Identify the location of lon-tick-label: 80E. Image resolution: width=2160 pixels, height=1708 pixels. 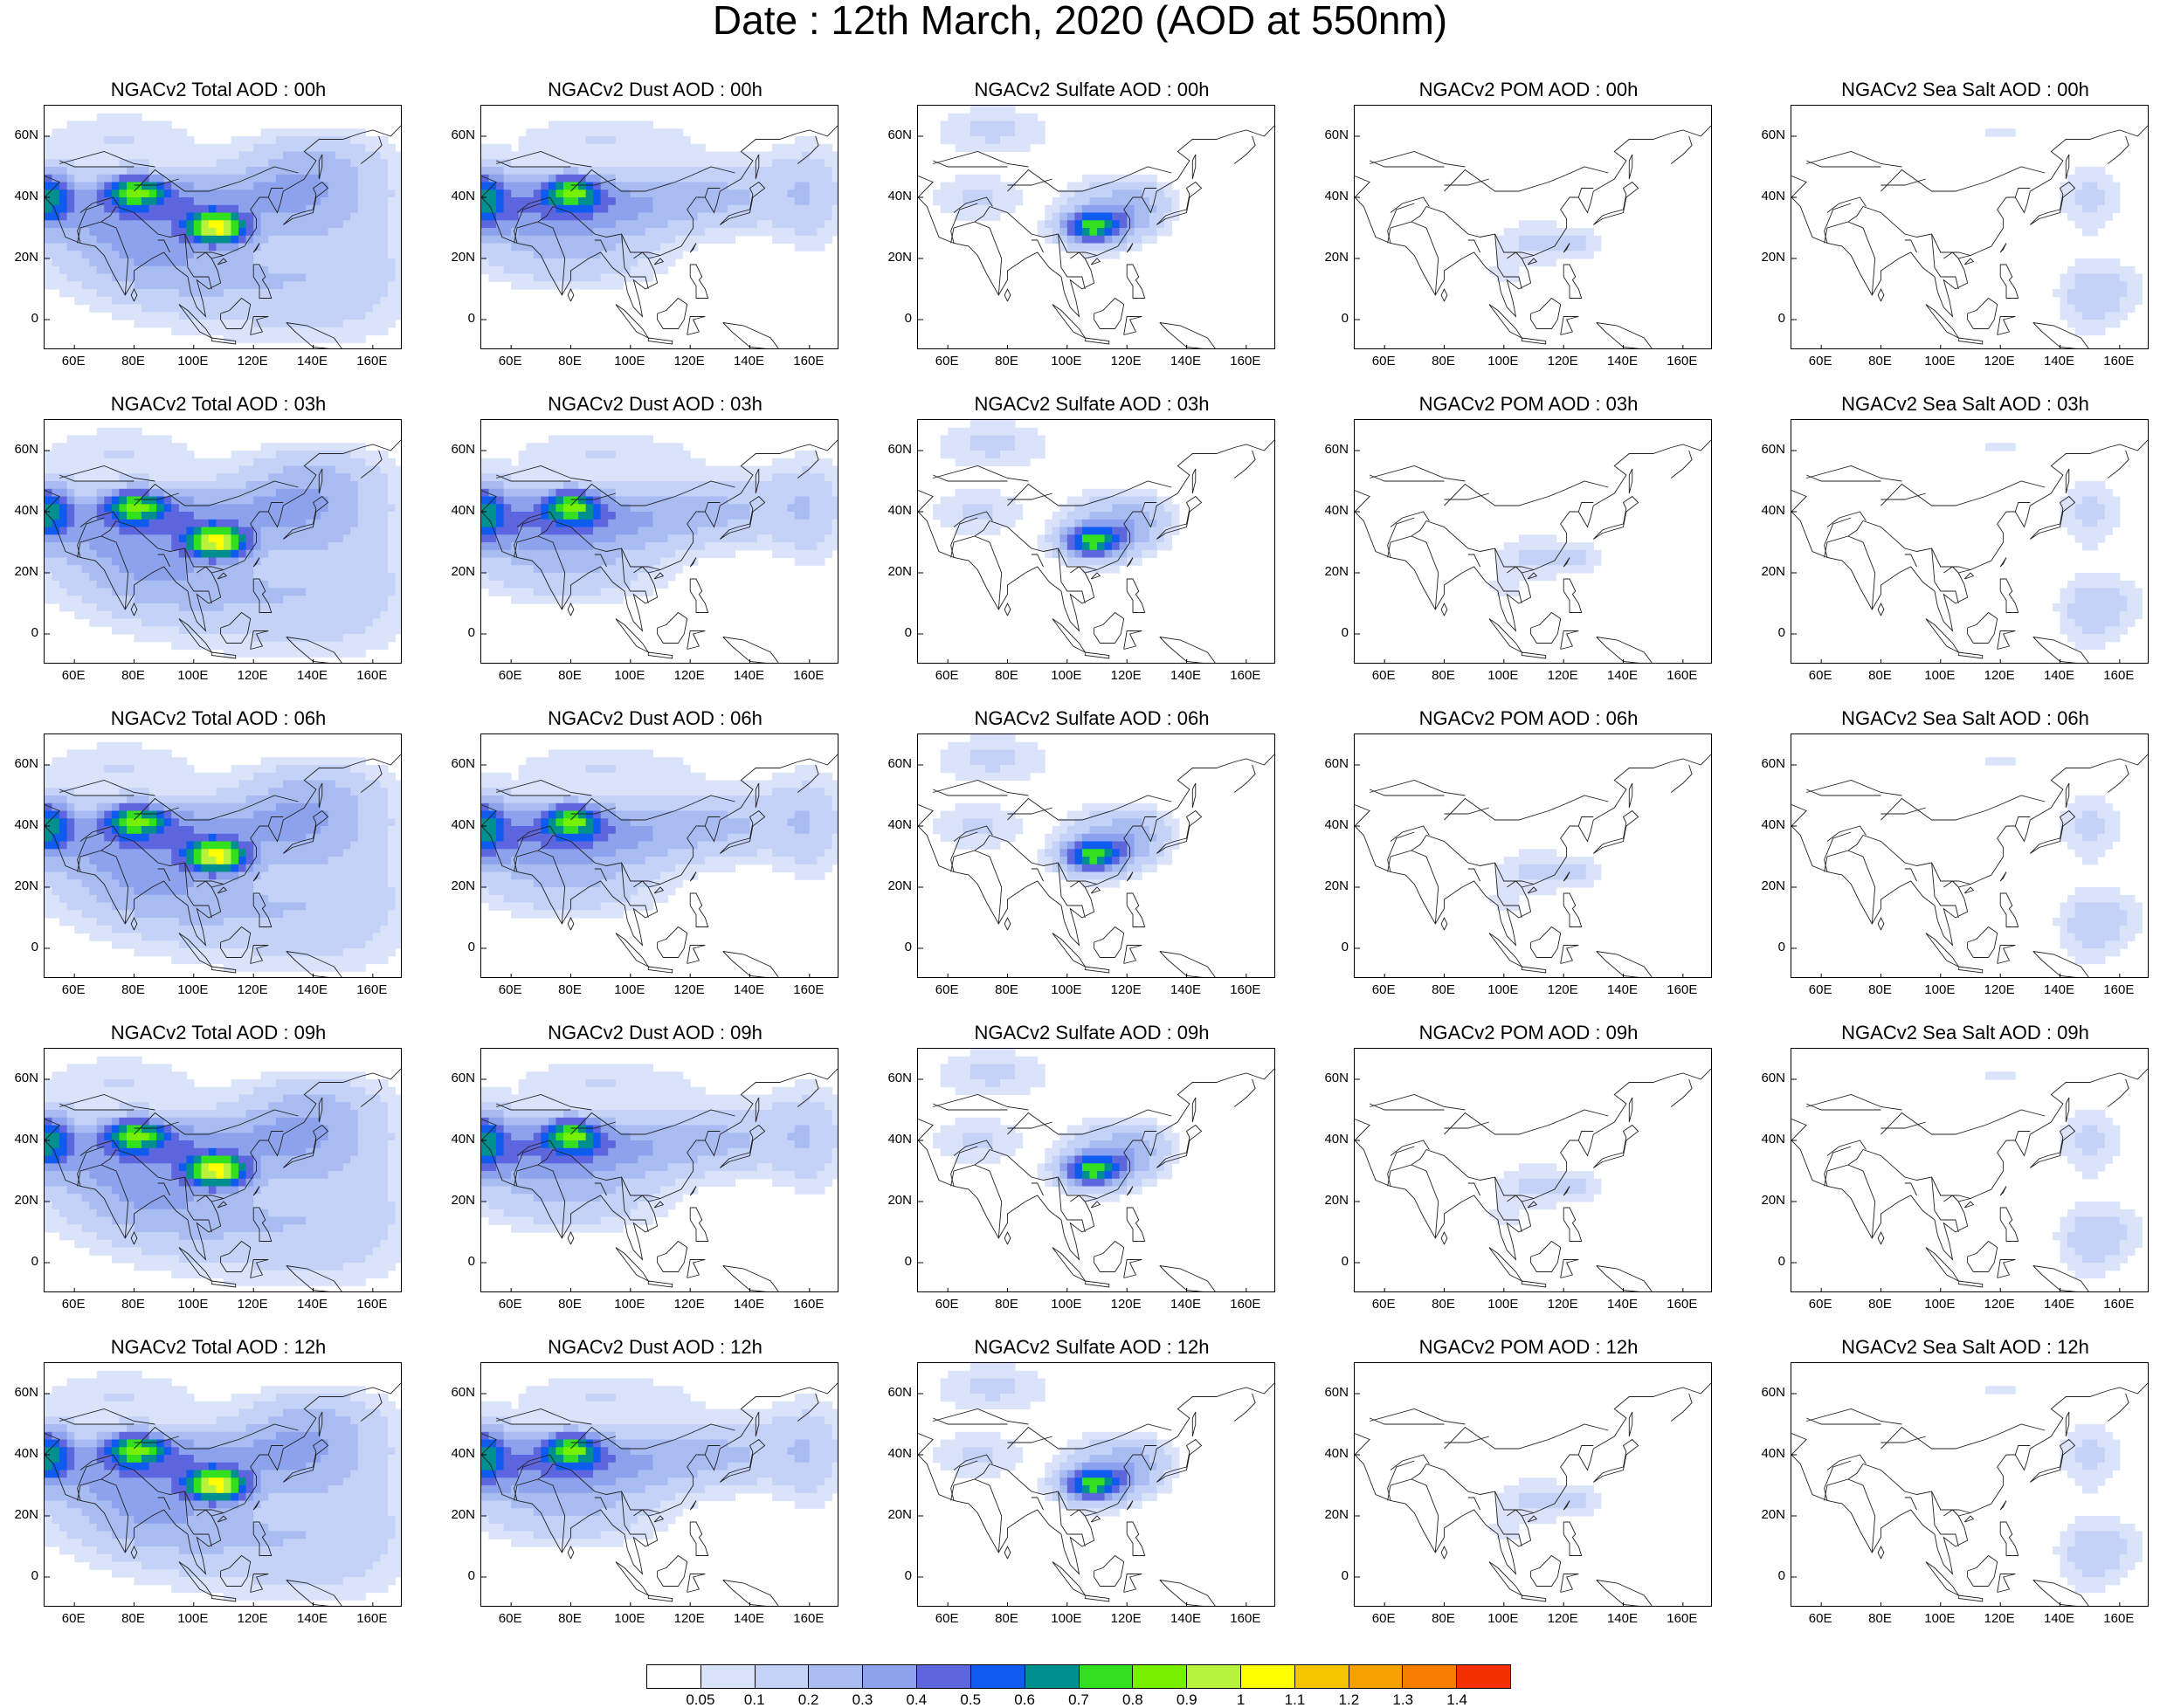
(133, 675).